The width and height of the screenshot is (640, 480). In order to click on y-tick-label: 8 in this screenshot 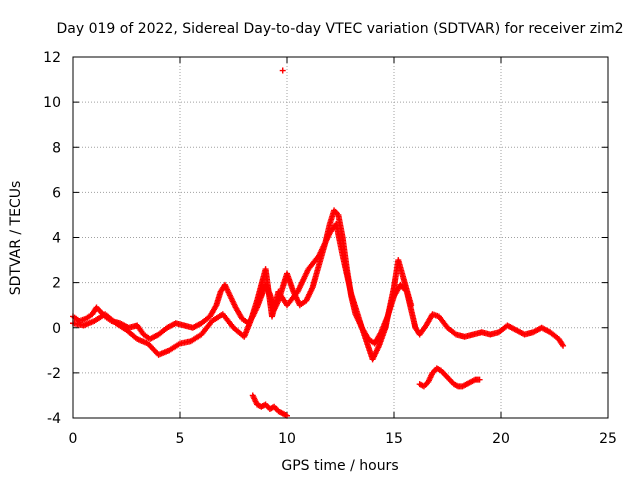, I will do `click(56, 148)`.